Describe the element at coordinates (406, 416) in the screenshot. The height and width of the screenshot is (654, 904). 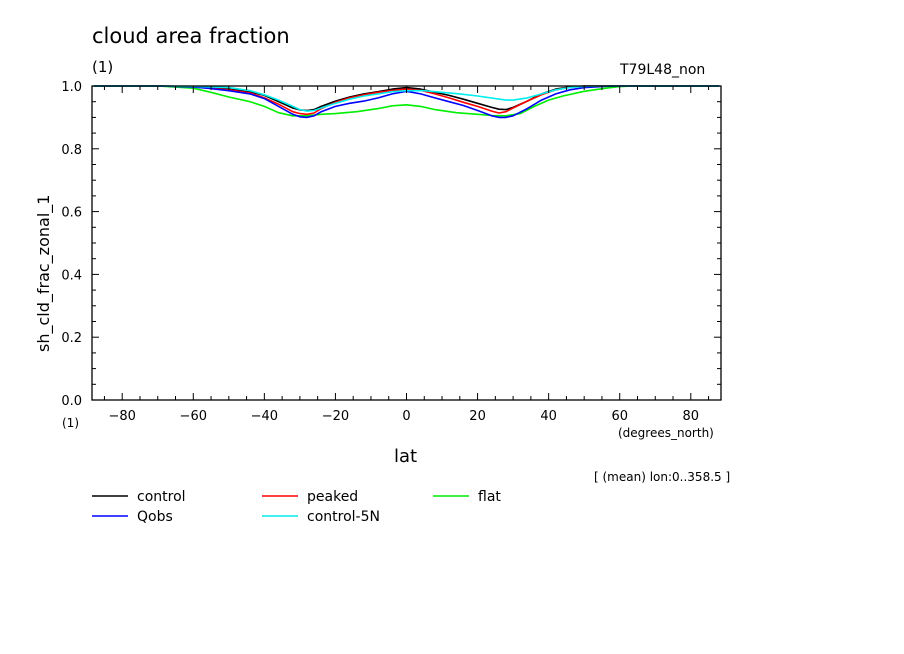
I see `x-tick-label: 0` at that location.